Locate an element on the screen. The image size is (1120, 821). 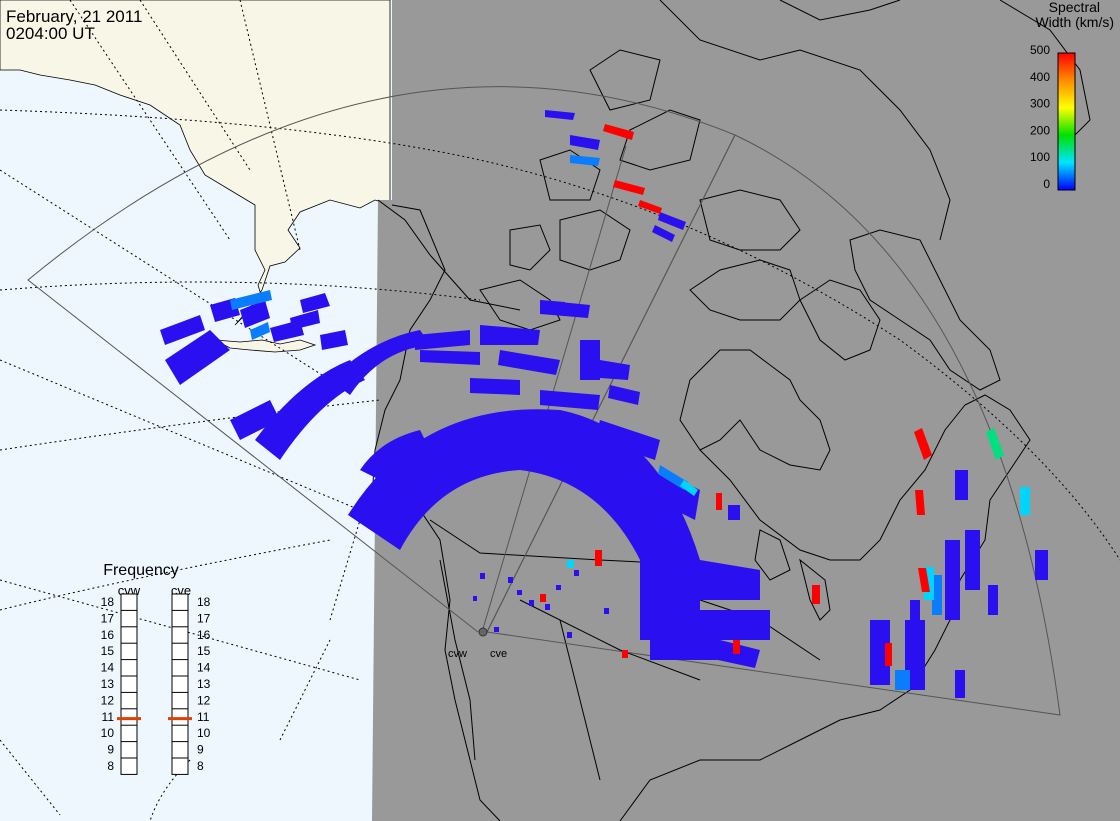
date-label: February, 21 2011 is located at coordinates (74, 16).